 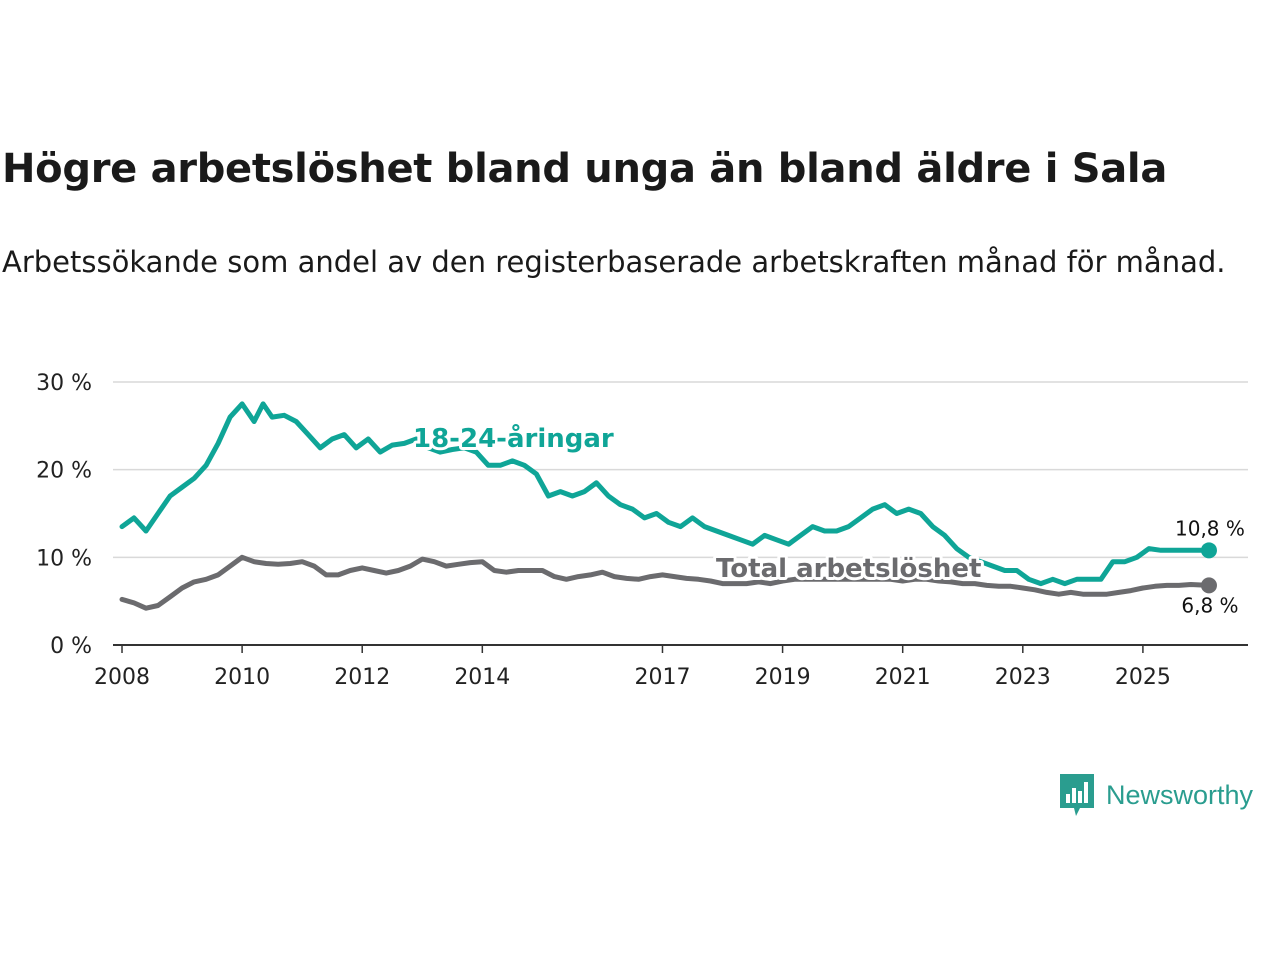 I want to click on x-tick-label: 2010, so click(x=242, y=677).